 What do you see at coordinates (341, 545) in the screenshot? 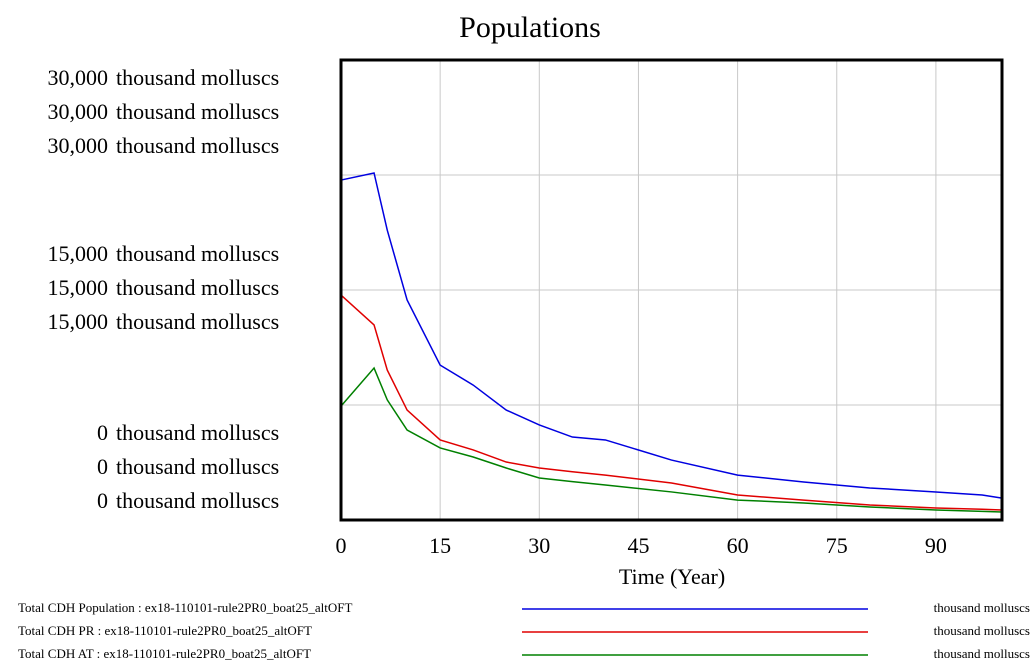
I see `x-tick-label: 0` at bounding box center [341, 545].